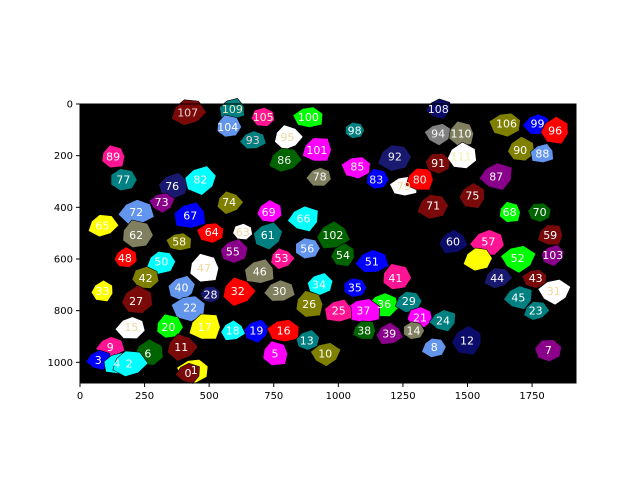  I want to click on segment-label-22: 22, so click(190, 307).